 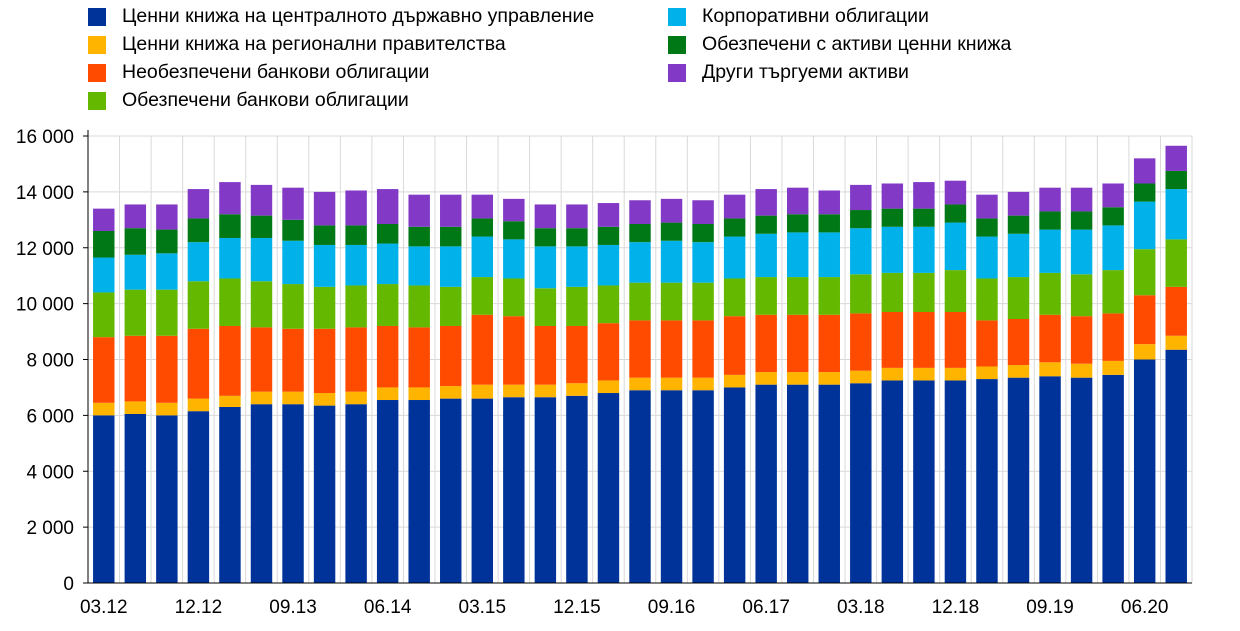 What do you see at coordinates (1081, 252) in the screenshot?
I see `bar-12.19-series-4` at bounding box center [1081, 252].